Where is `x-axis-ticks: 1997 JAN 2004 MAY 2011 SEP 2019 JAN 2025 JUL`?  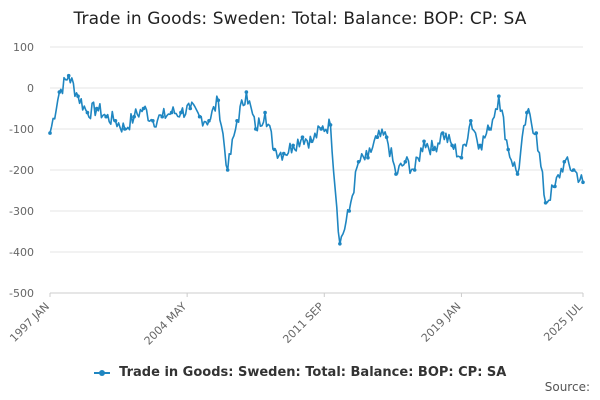 x-axis-ticks: 1997 JAN 2004 MAY 2011 SEP 2019 JAN 2025 JUL is located at coordinates (296, 320).